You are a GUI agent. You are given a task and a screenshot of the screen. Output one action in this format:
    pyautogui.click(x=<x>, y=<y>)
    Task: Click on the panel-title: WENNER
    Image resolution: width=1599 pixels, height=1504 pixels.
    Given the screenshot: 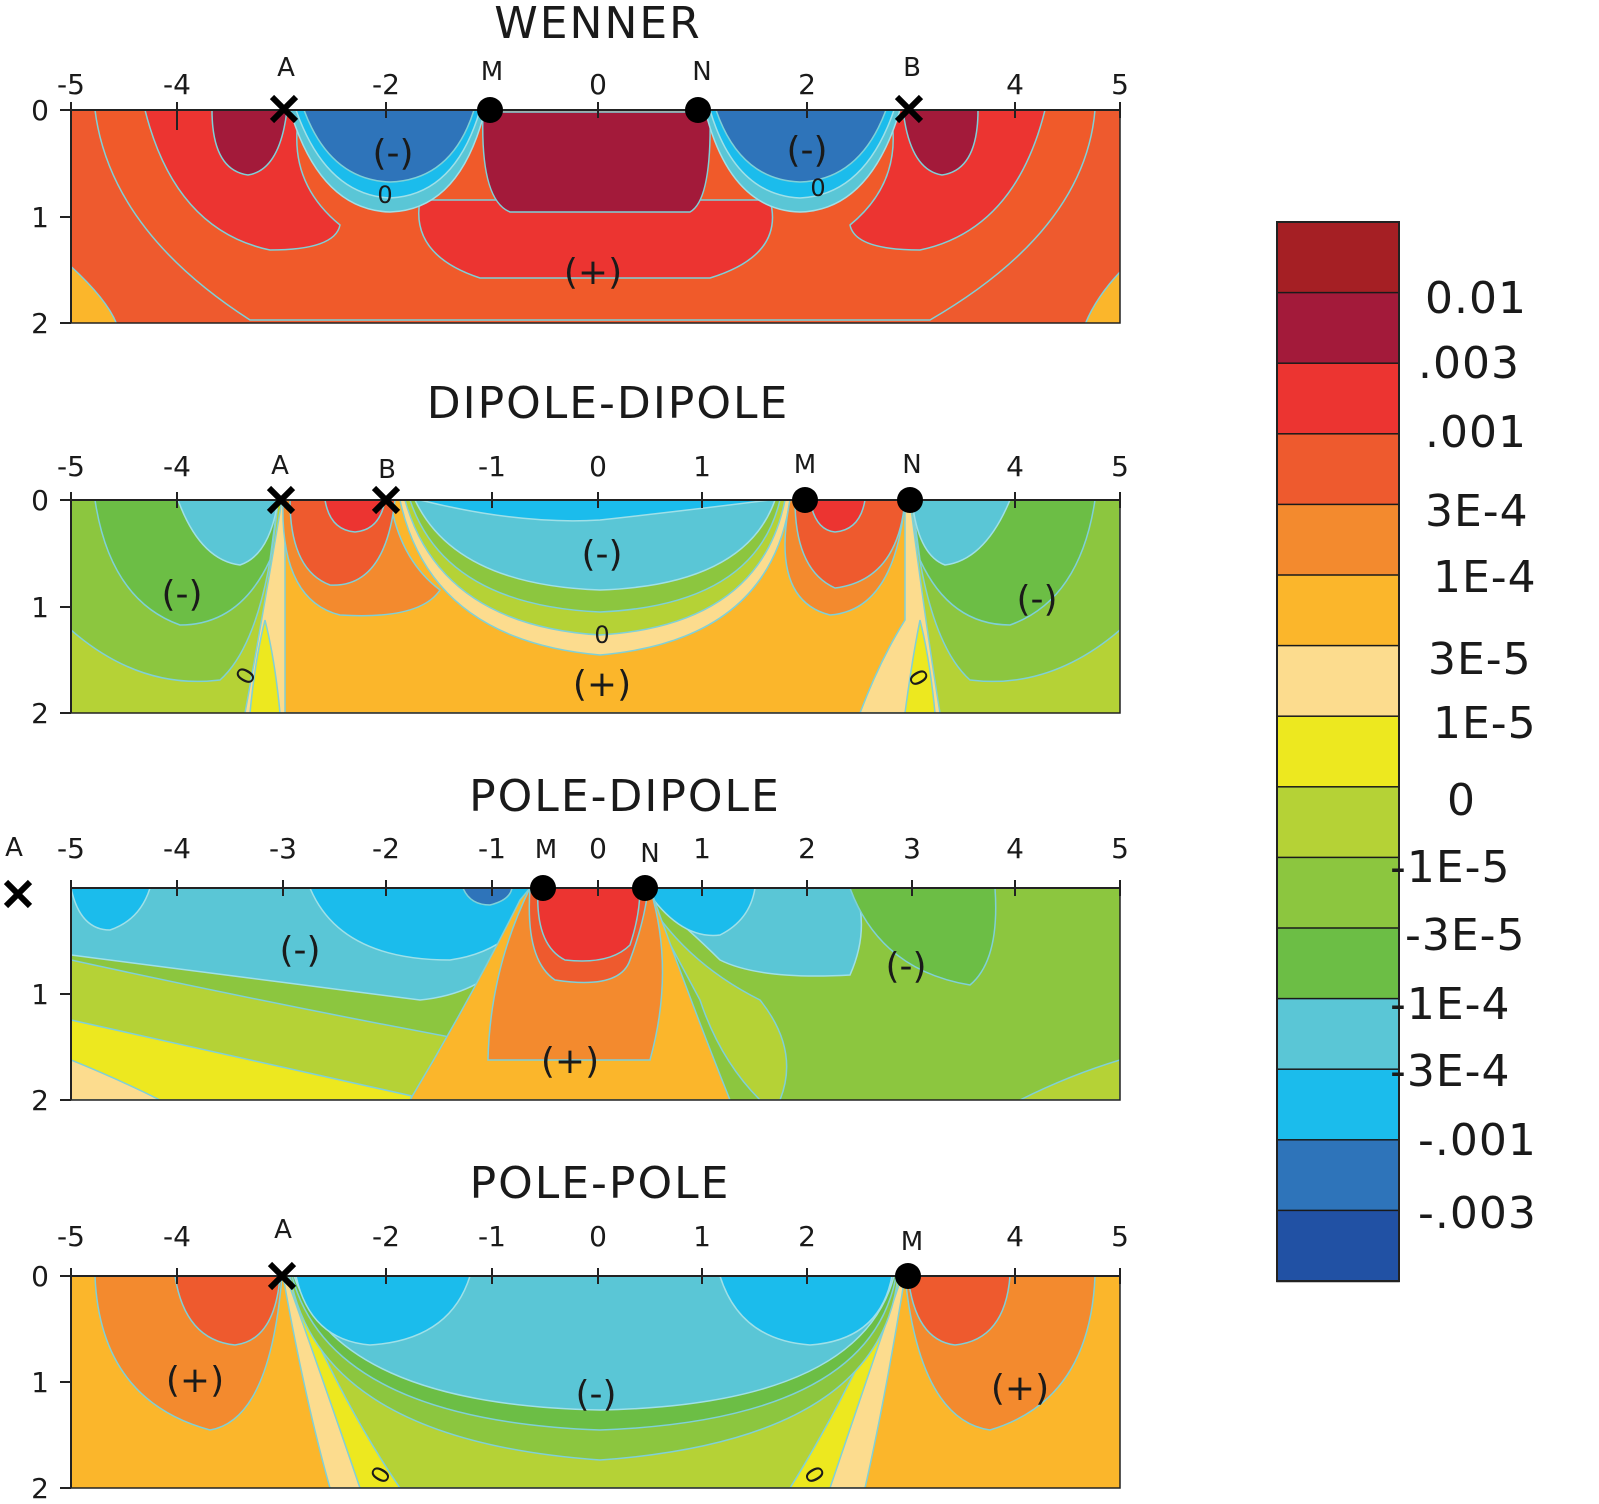 What is the action you would take?
    pyautogui.click(x=598, y=24)
    